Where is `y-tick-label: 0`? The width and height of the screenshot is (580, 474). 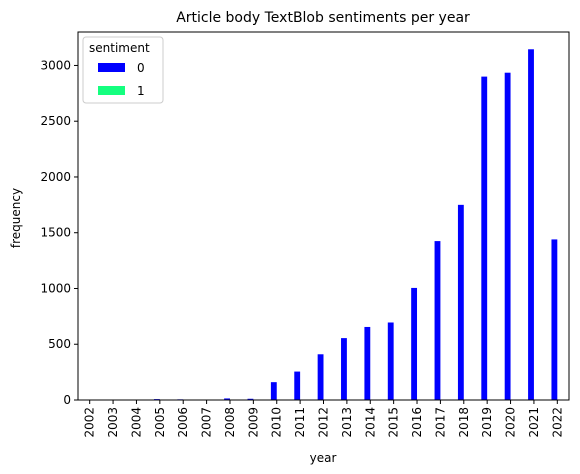
y-tick-label: 0 is located at coordinates (67, 400).